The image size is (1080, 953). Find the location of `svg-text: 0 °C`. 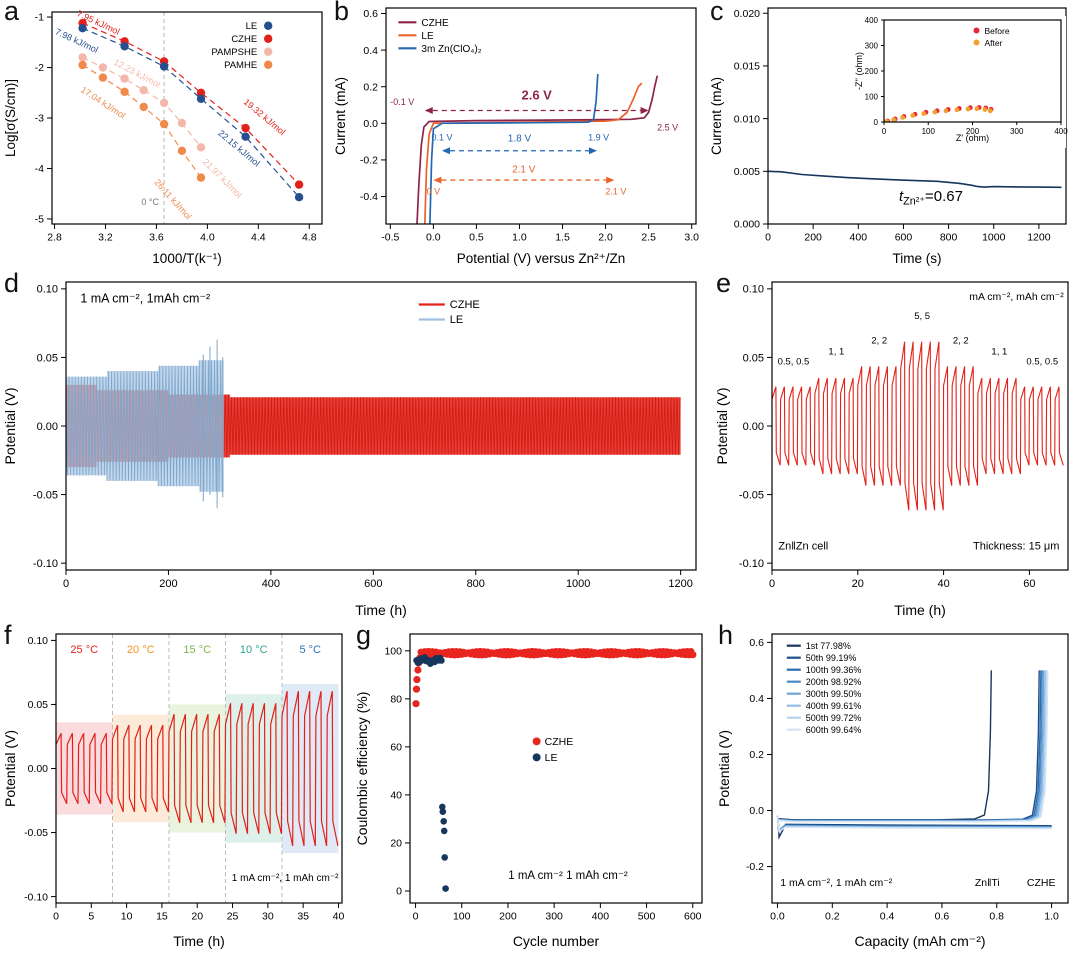

svg-text: 0 °C is located at coordinates (150, 202).